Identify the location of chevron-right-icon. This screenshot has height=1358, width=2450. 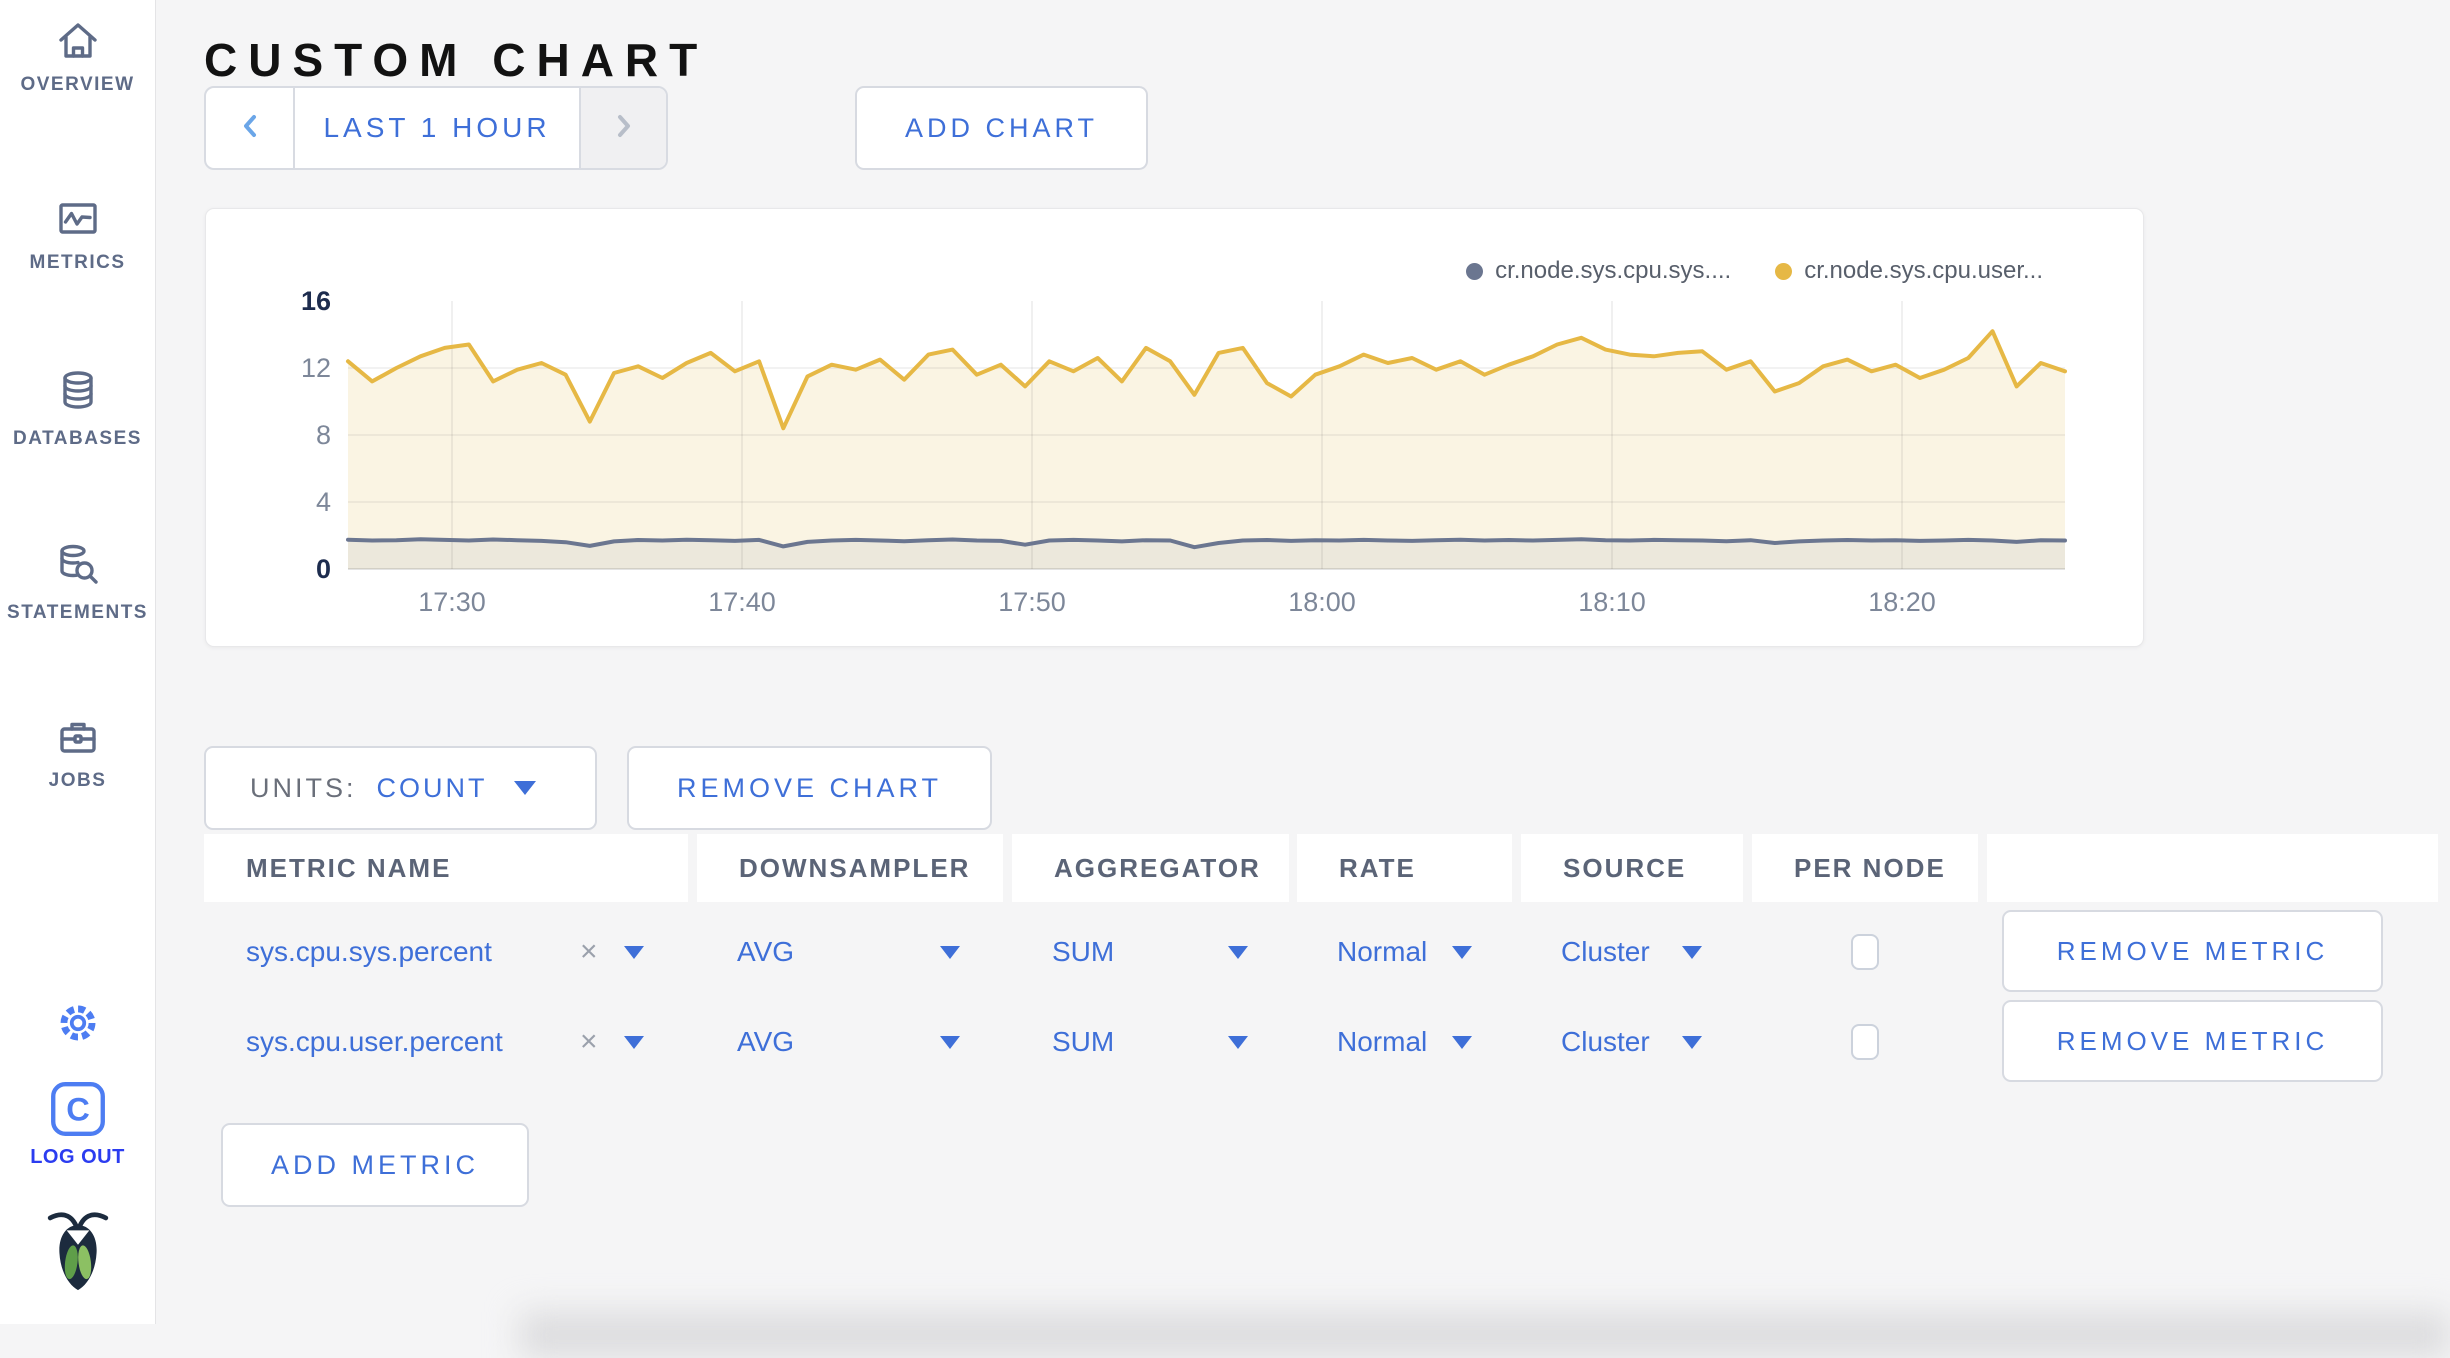
(624, 128).